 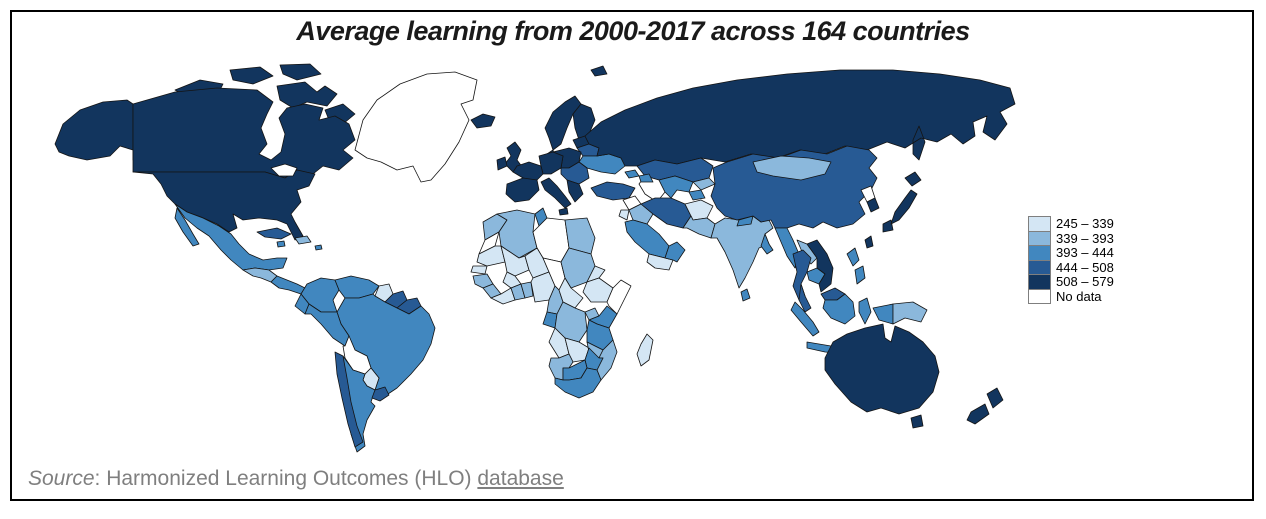 What do you see at coordinates (676, 187) in the screenshot?
I see `region-uzbekistan` at bounding box center [676, 187].